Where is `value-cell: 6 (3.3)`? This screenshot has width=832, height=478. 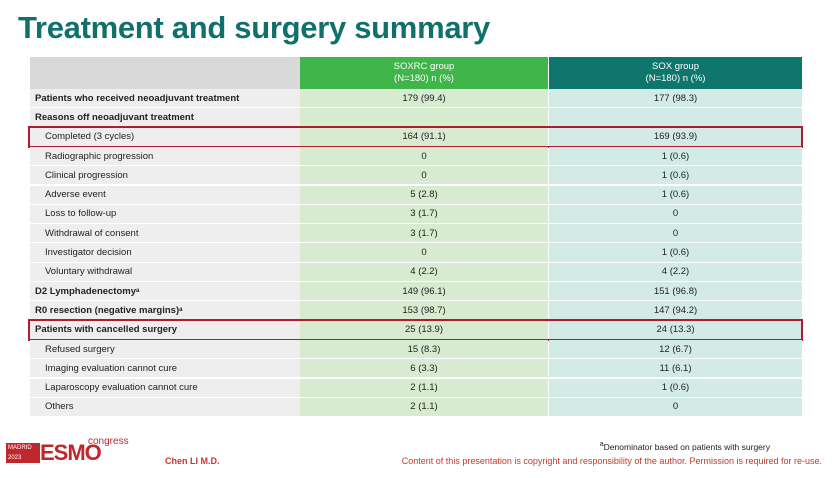 value-cell: 6 (3.3) is located at coordinates (424, 368).